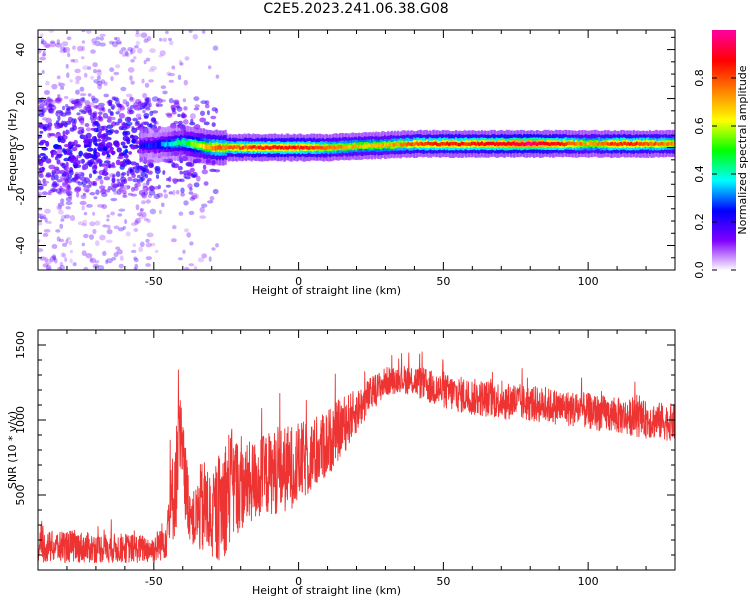 The height and width of the screenshot is (600, 750). Describe the element at coordinates (20, 99) in the screenshot. I see `y-tick-label: 20` at that location.